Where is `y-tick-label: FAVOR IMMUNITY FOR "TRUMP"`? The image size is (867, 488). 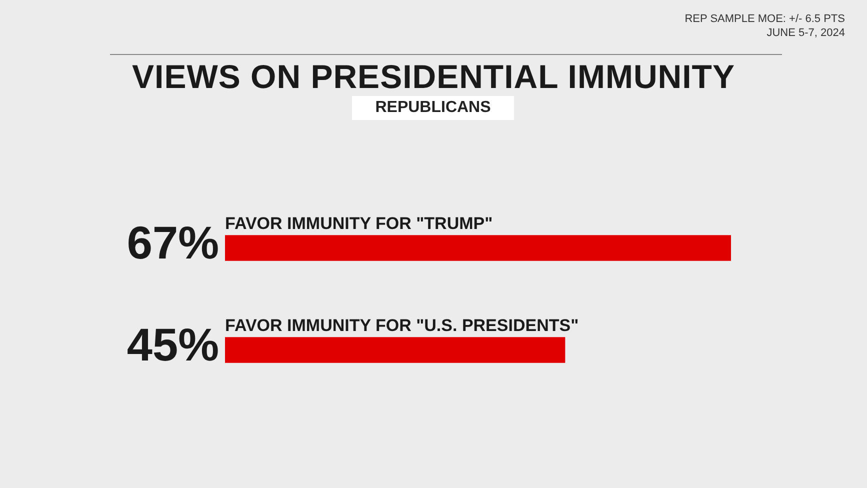
y-tick-label: FAVOR IMMUNITY FOR "TRUMP" is located at coordinates (359, 224).